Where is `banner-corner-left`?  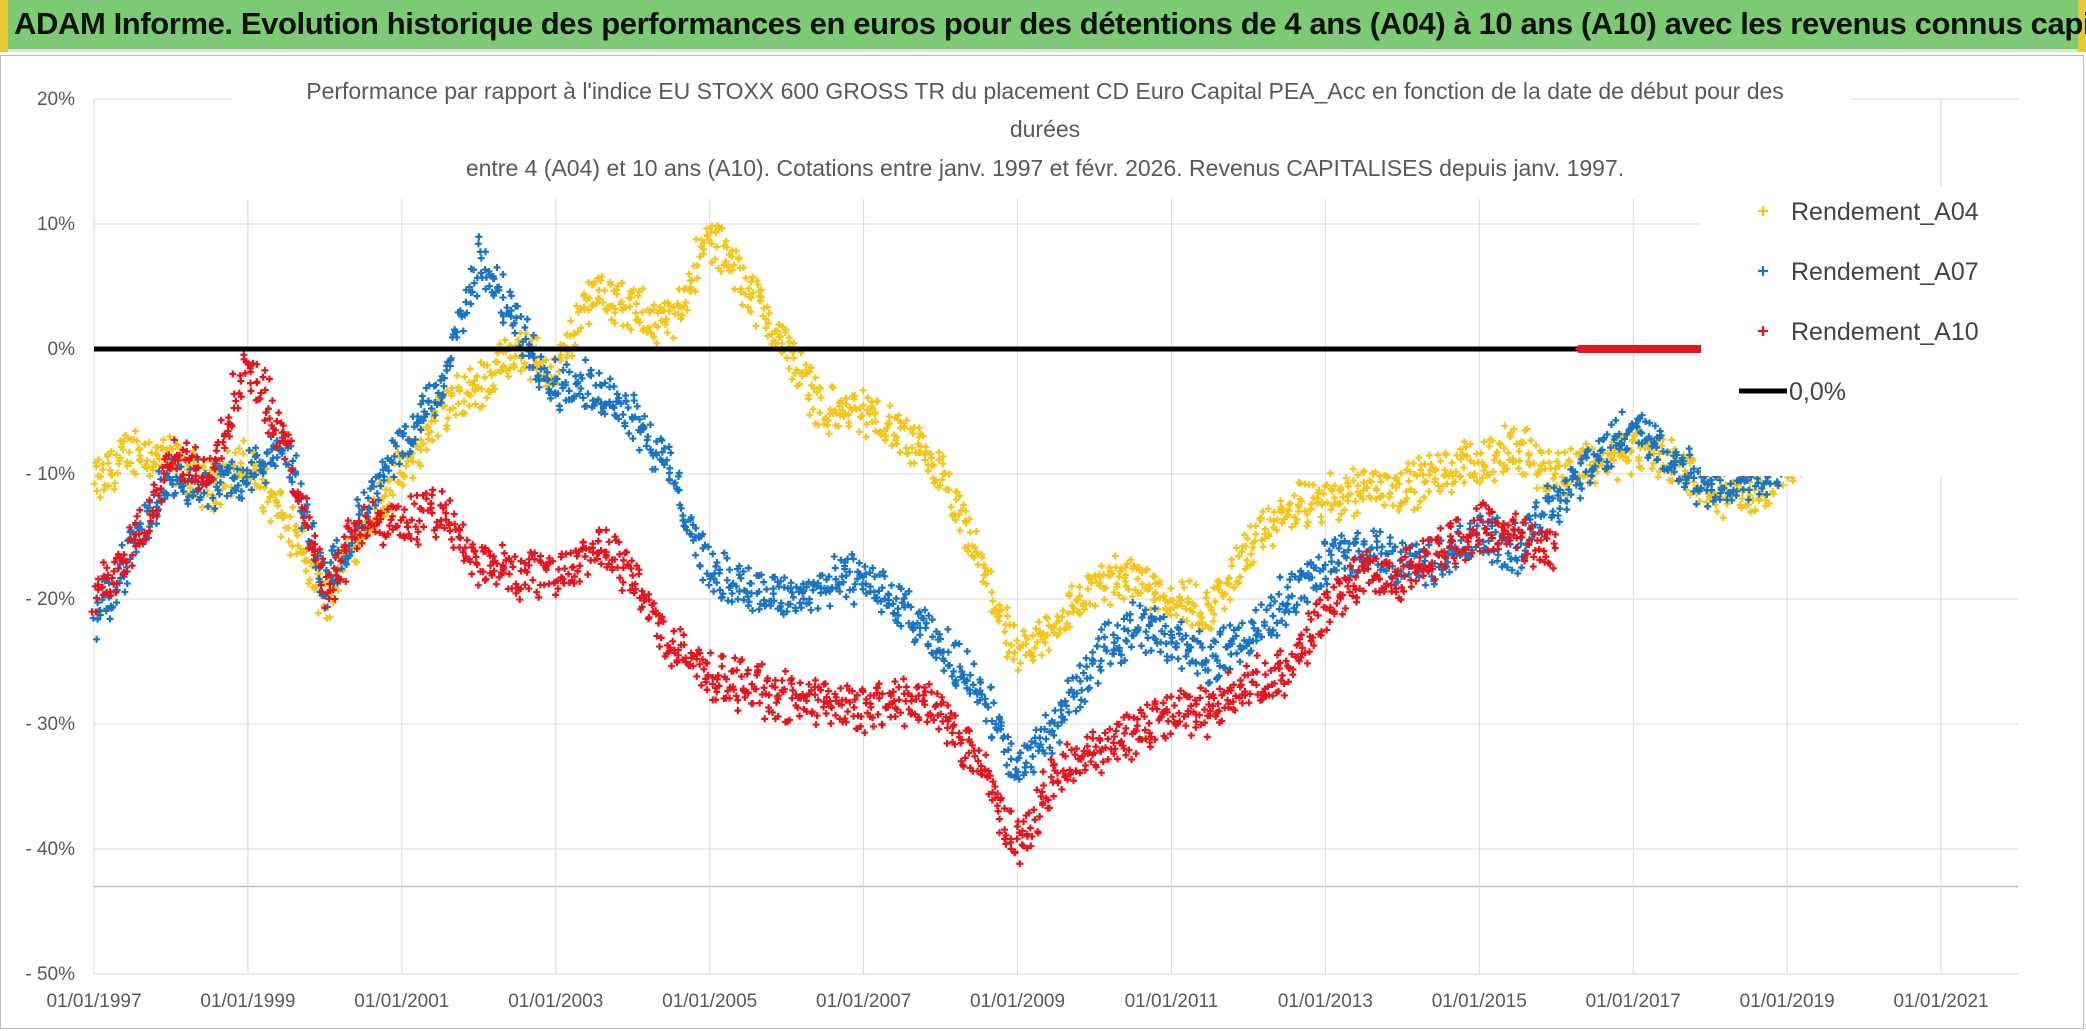
banner-corner-left is located at coordinates (4, 26).